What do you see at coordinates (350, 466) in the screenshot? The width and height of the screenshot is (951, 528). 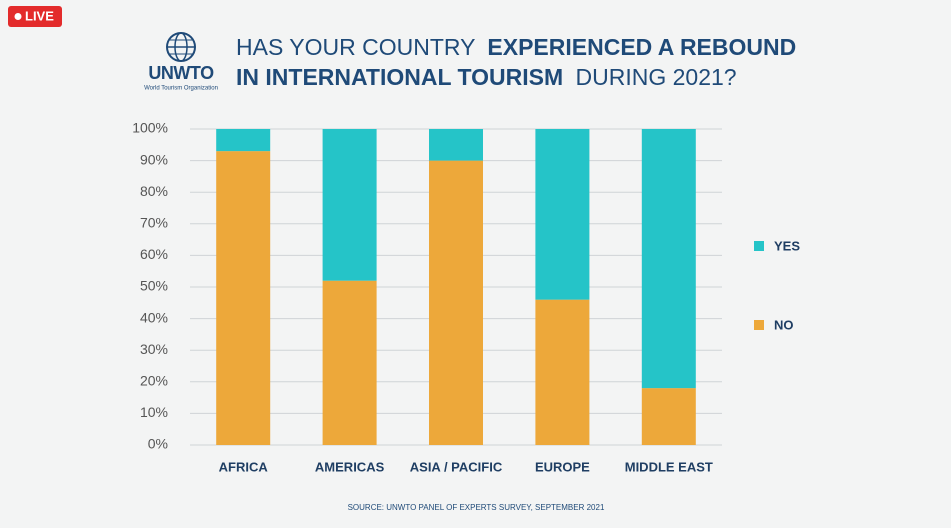 I see `x-tick-label: AMERICAS` at bounding box center [350, 466].